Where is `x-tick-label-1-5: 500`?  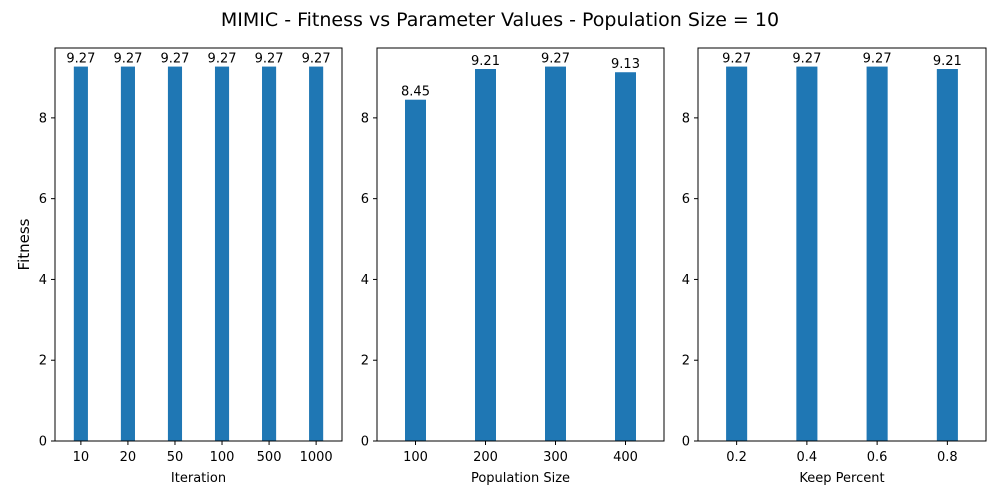
x-tick-label-1-5: 500 is located at coordinates (269, 457).